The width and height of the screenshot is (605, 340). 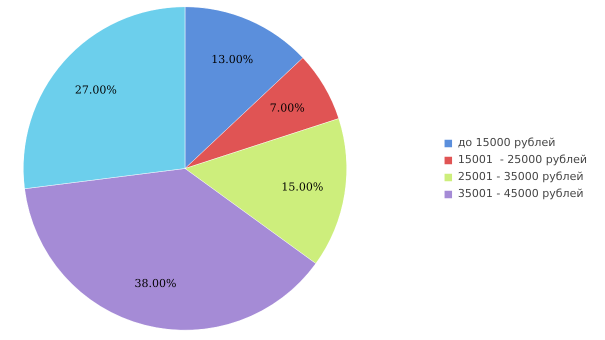 What do you see at coordinates (521, 176) in the screenshot?
I see `legend-label: 25001 - 35000 рублей` at bounding box center [521, 176].